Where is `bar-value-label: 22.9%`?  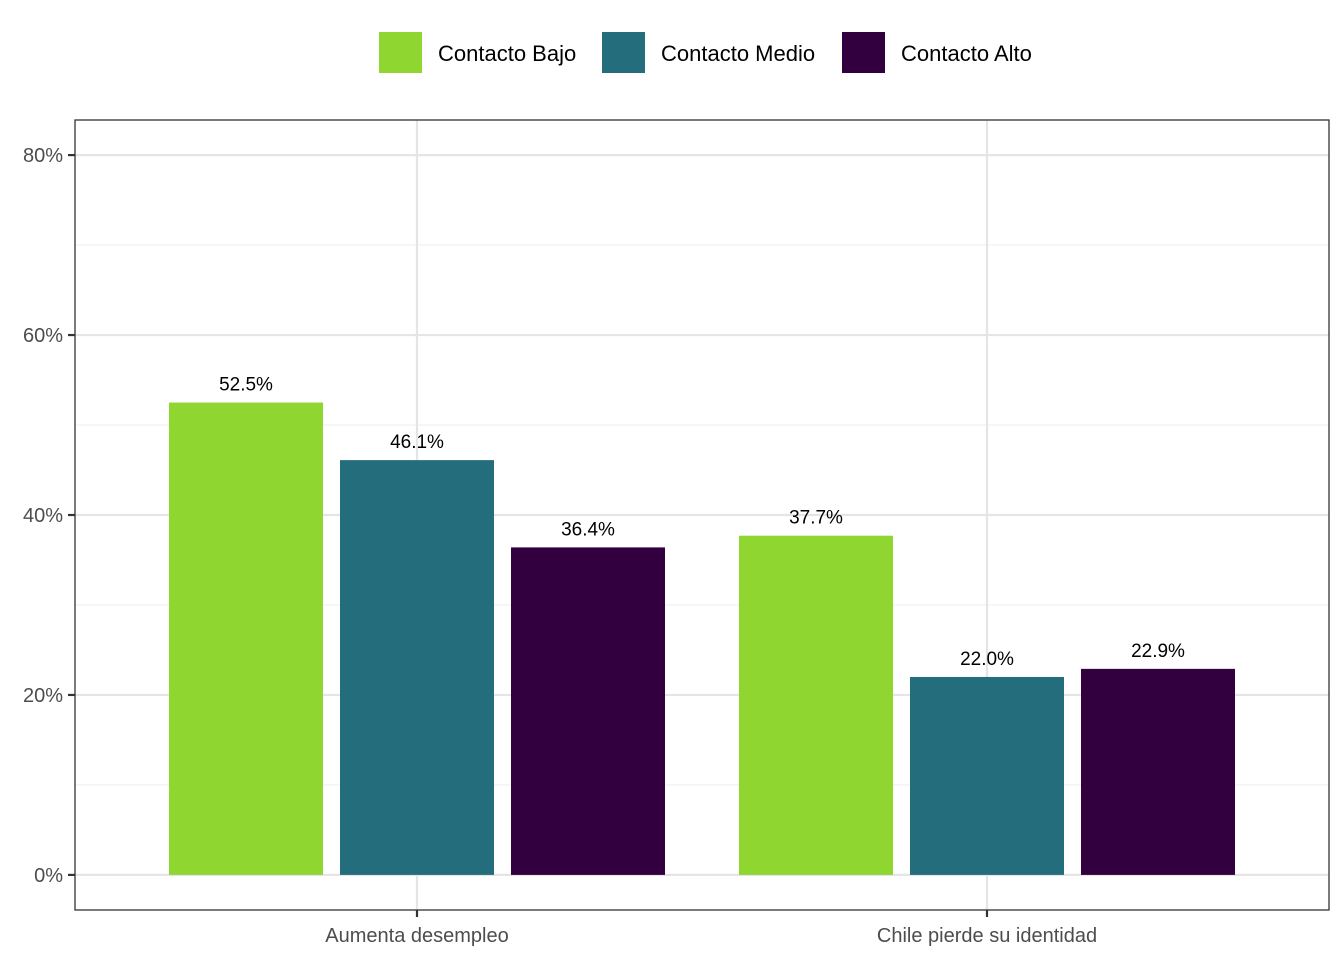
bar-value-label: 22.9% is located at coordinates (1158, 651).